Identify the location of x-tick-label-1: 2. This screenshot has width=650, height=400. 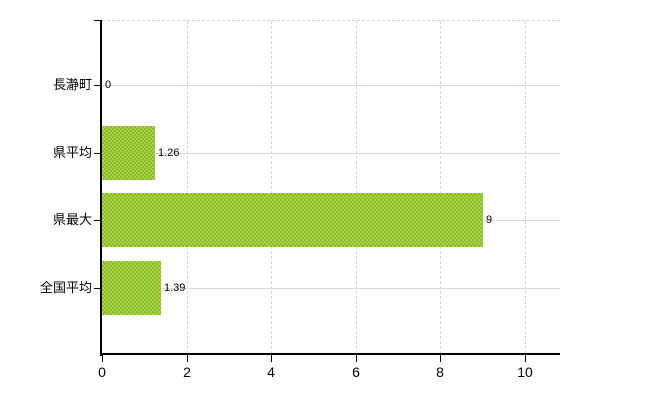
(187, 372).